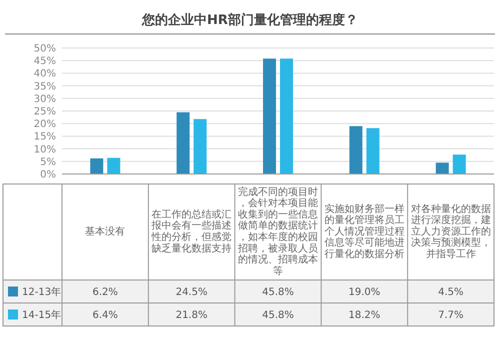 This screenshot has width=500, height=362. I want to click on x-tick-label: 在工作的总结或汇报中会有一些描述性的分析，但感觉缺乏量化数据支持, so click(191, 231).